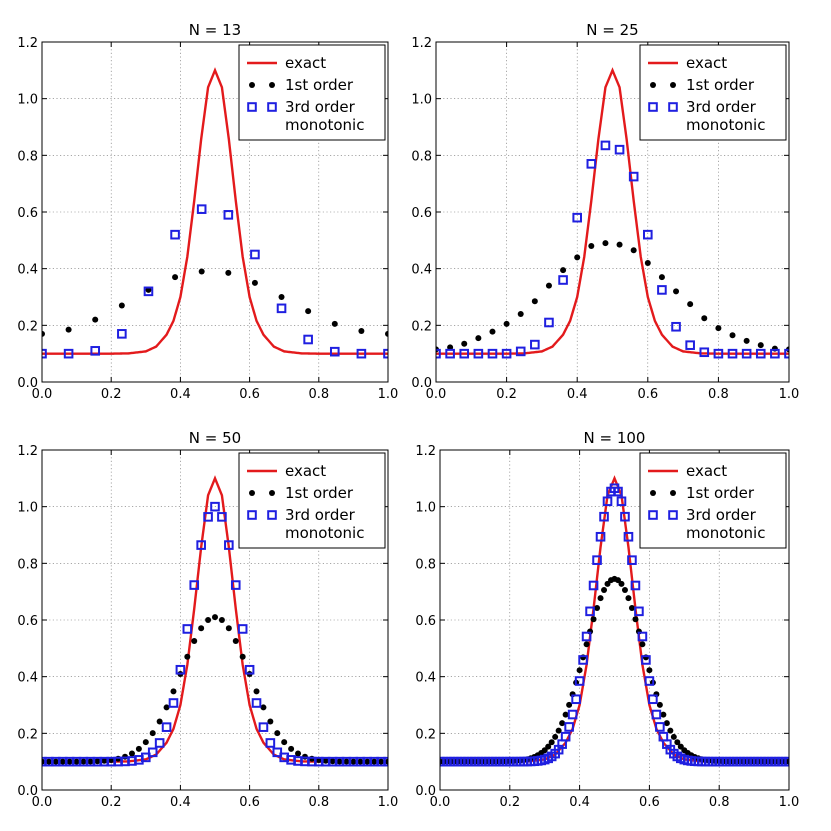 This screenshot has width=831, height=831. What do you see at coordinates (612, 30) in the screenshot?
I see `chart-title: N = 25` at bounding box center [612, 30].